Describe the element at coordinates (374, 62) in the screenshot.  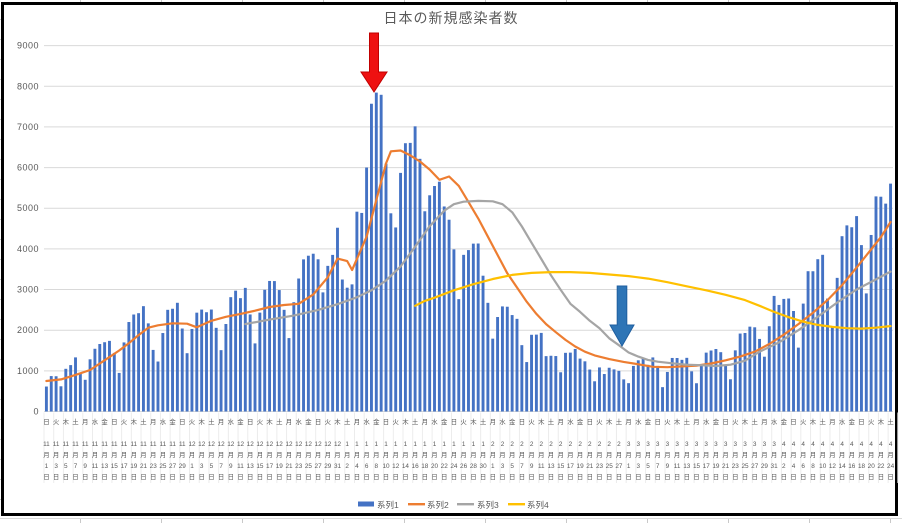
I see `red-arrow` at that location.